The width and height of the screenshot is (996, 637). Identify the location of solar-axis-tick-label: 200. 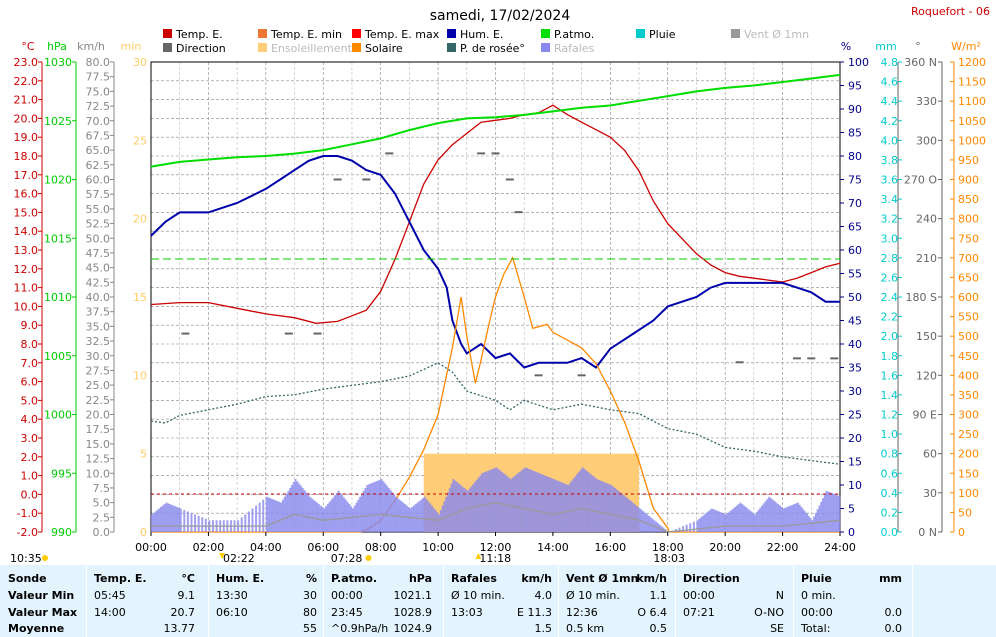
(968, 454).